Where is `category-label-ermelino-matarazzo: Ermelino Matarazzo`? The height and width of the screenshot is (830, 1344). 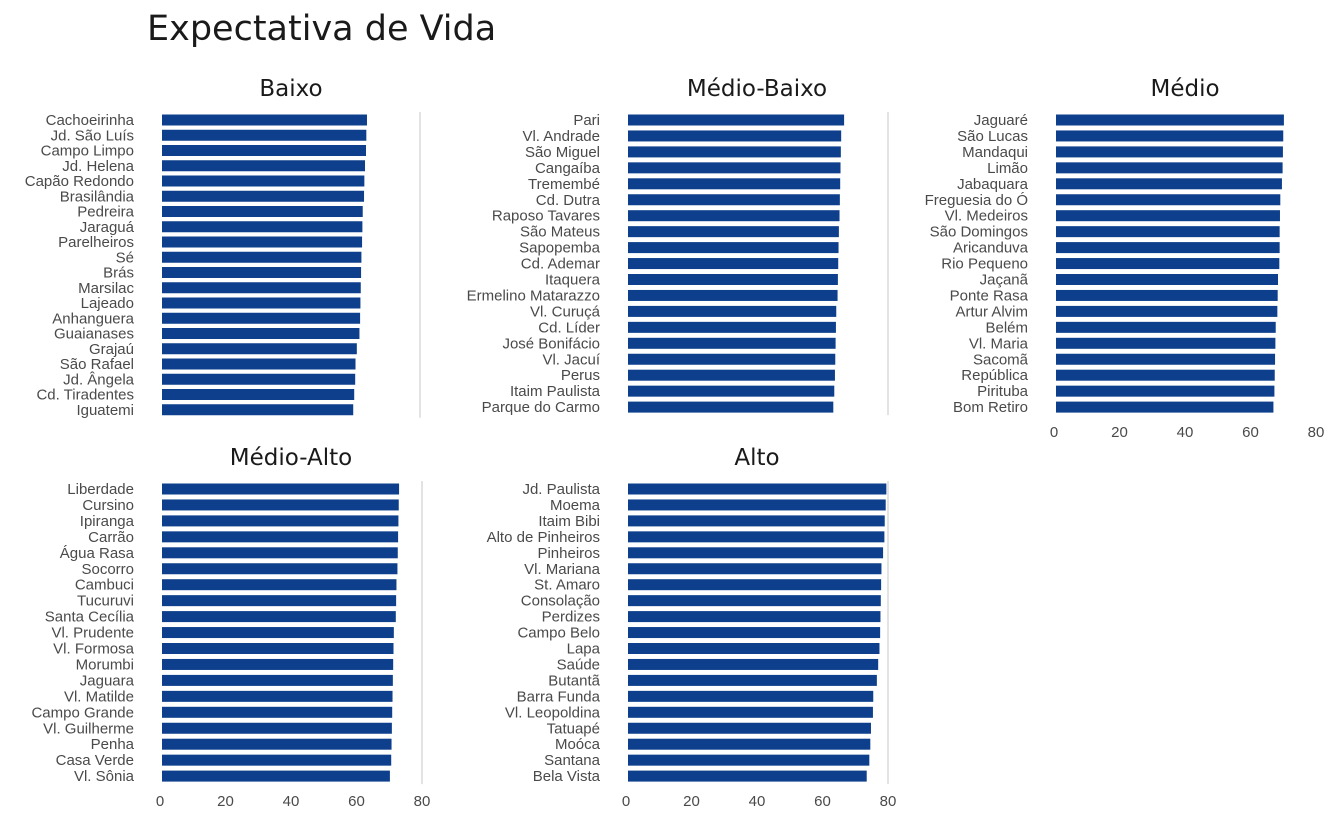 category-label-ermelino-matarazzo: Ermelino Matarazzo is located at coordinates (533, 295).